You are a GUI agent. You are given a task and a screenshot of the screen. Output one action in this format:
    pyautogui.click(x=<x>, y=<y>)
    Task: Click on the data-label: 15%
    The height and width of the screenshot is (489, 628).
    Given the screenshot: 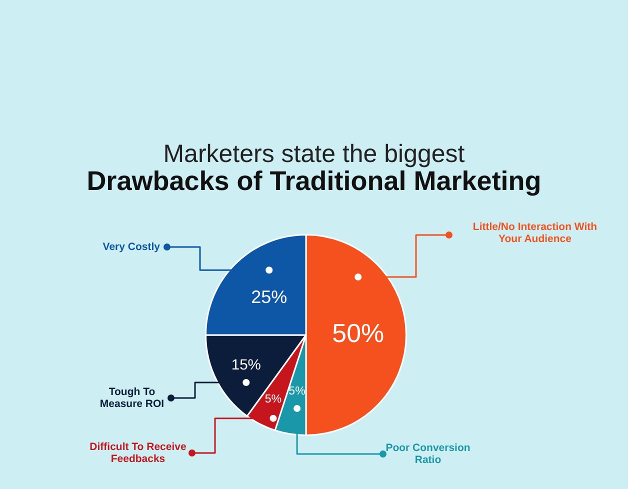 What is the action you would take?
    pyautogui.click(x=246, y=366)
    